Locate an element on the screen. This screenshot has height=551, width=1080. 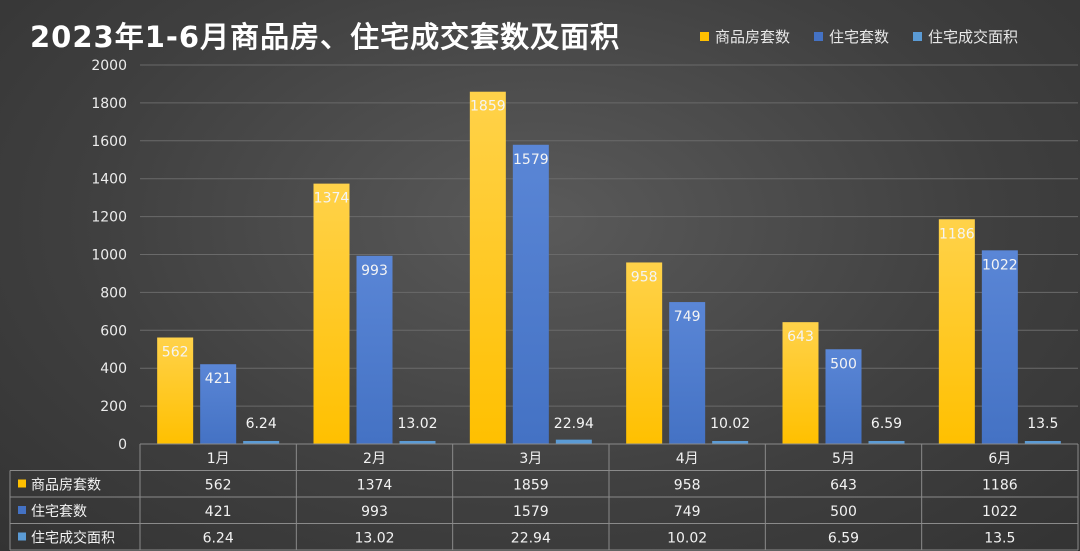
y-tick-label: 0 is located at coordinates (122, 445).